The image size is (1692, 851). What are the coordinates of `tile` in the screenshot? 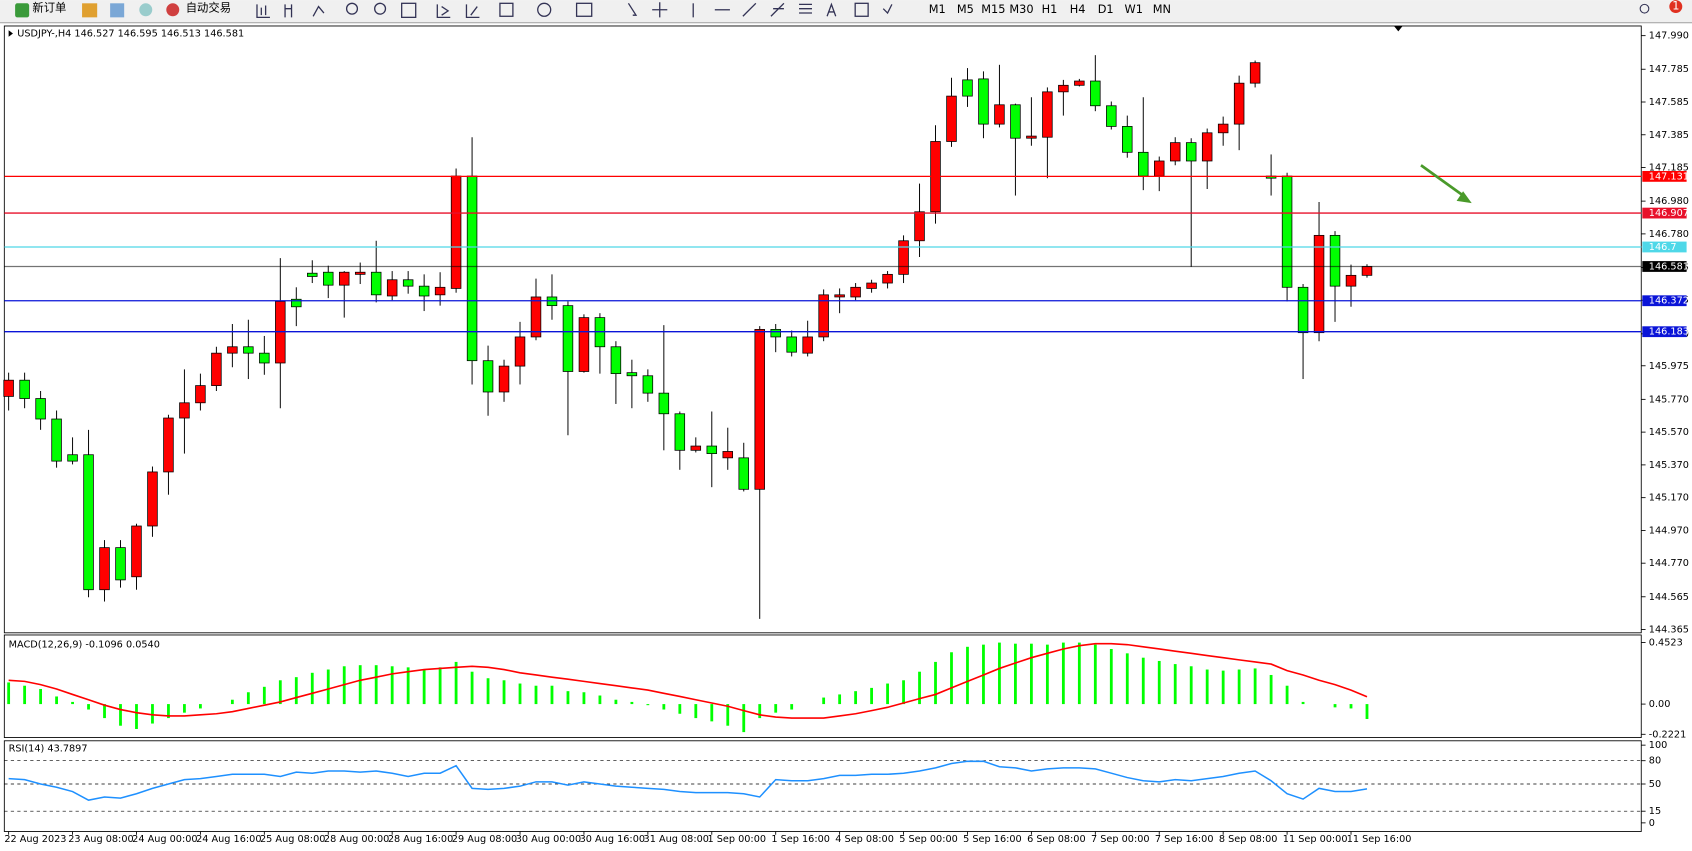 It's located at (409, 10).